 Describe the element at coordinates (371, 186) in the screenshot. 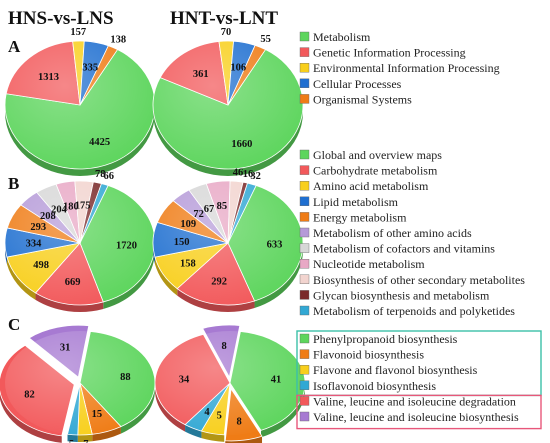

I see `legend-entry: Amino acid metabolism` at that location.